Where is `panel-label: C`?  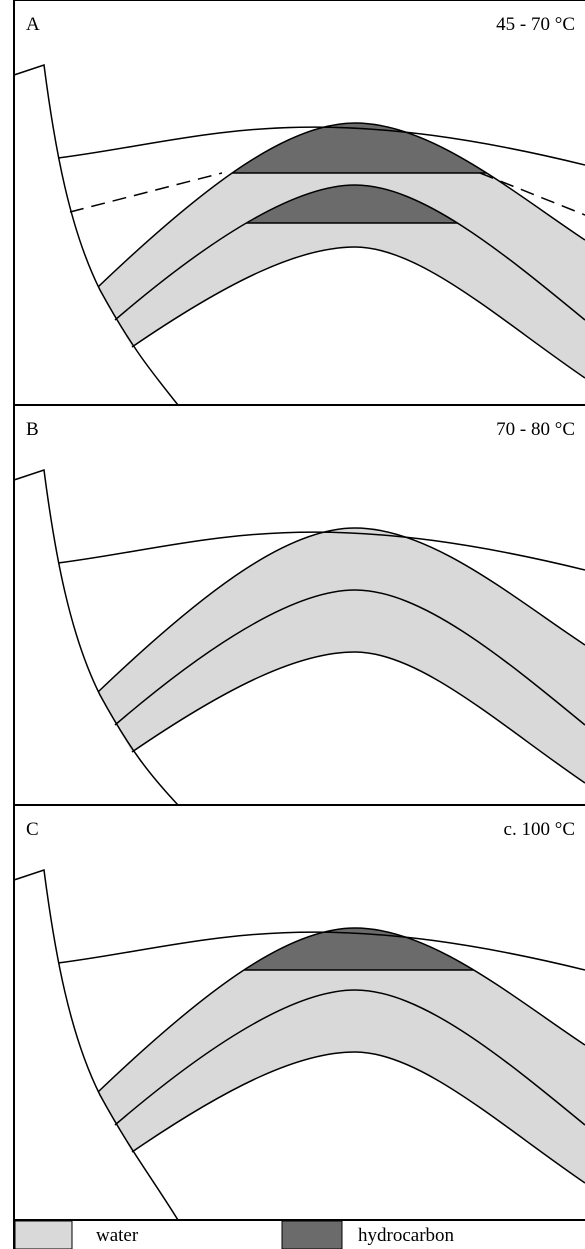
panel-label: C is located at coordinates (32, 829).